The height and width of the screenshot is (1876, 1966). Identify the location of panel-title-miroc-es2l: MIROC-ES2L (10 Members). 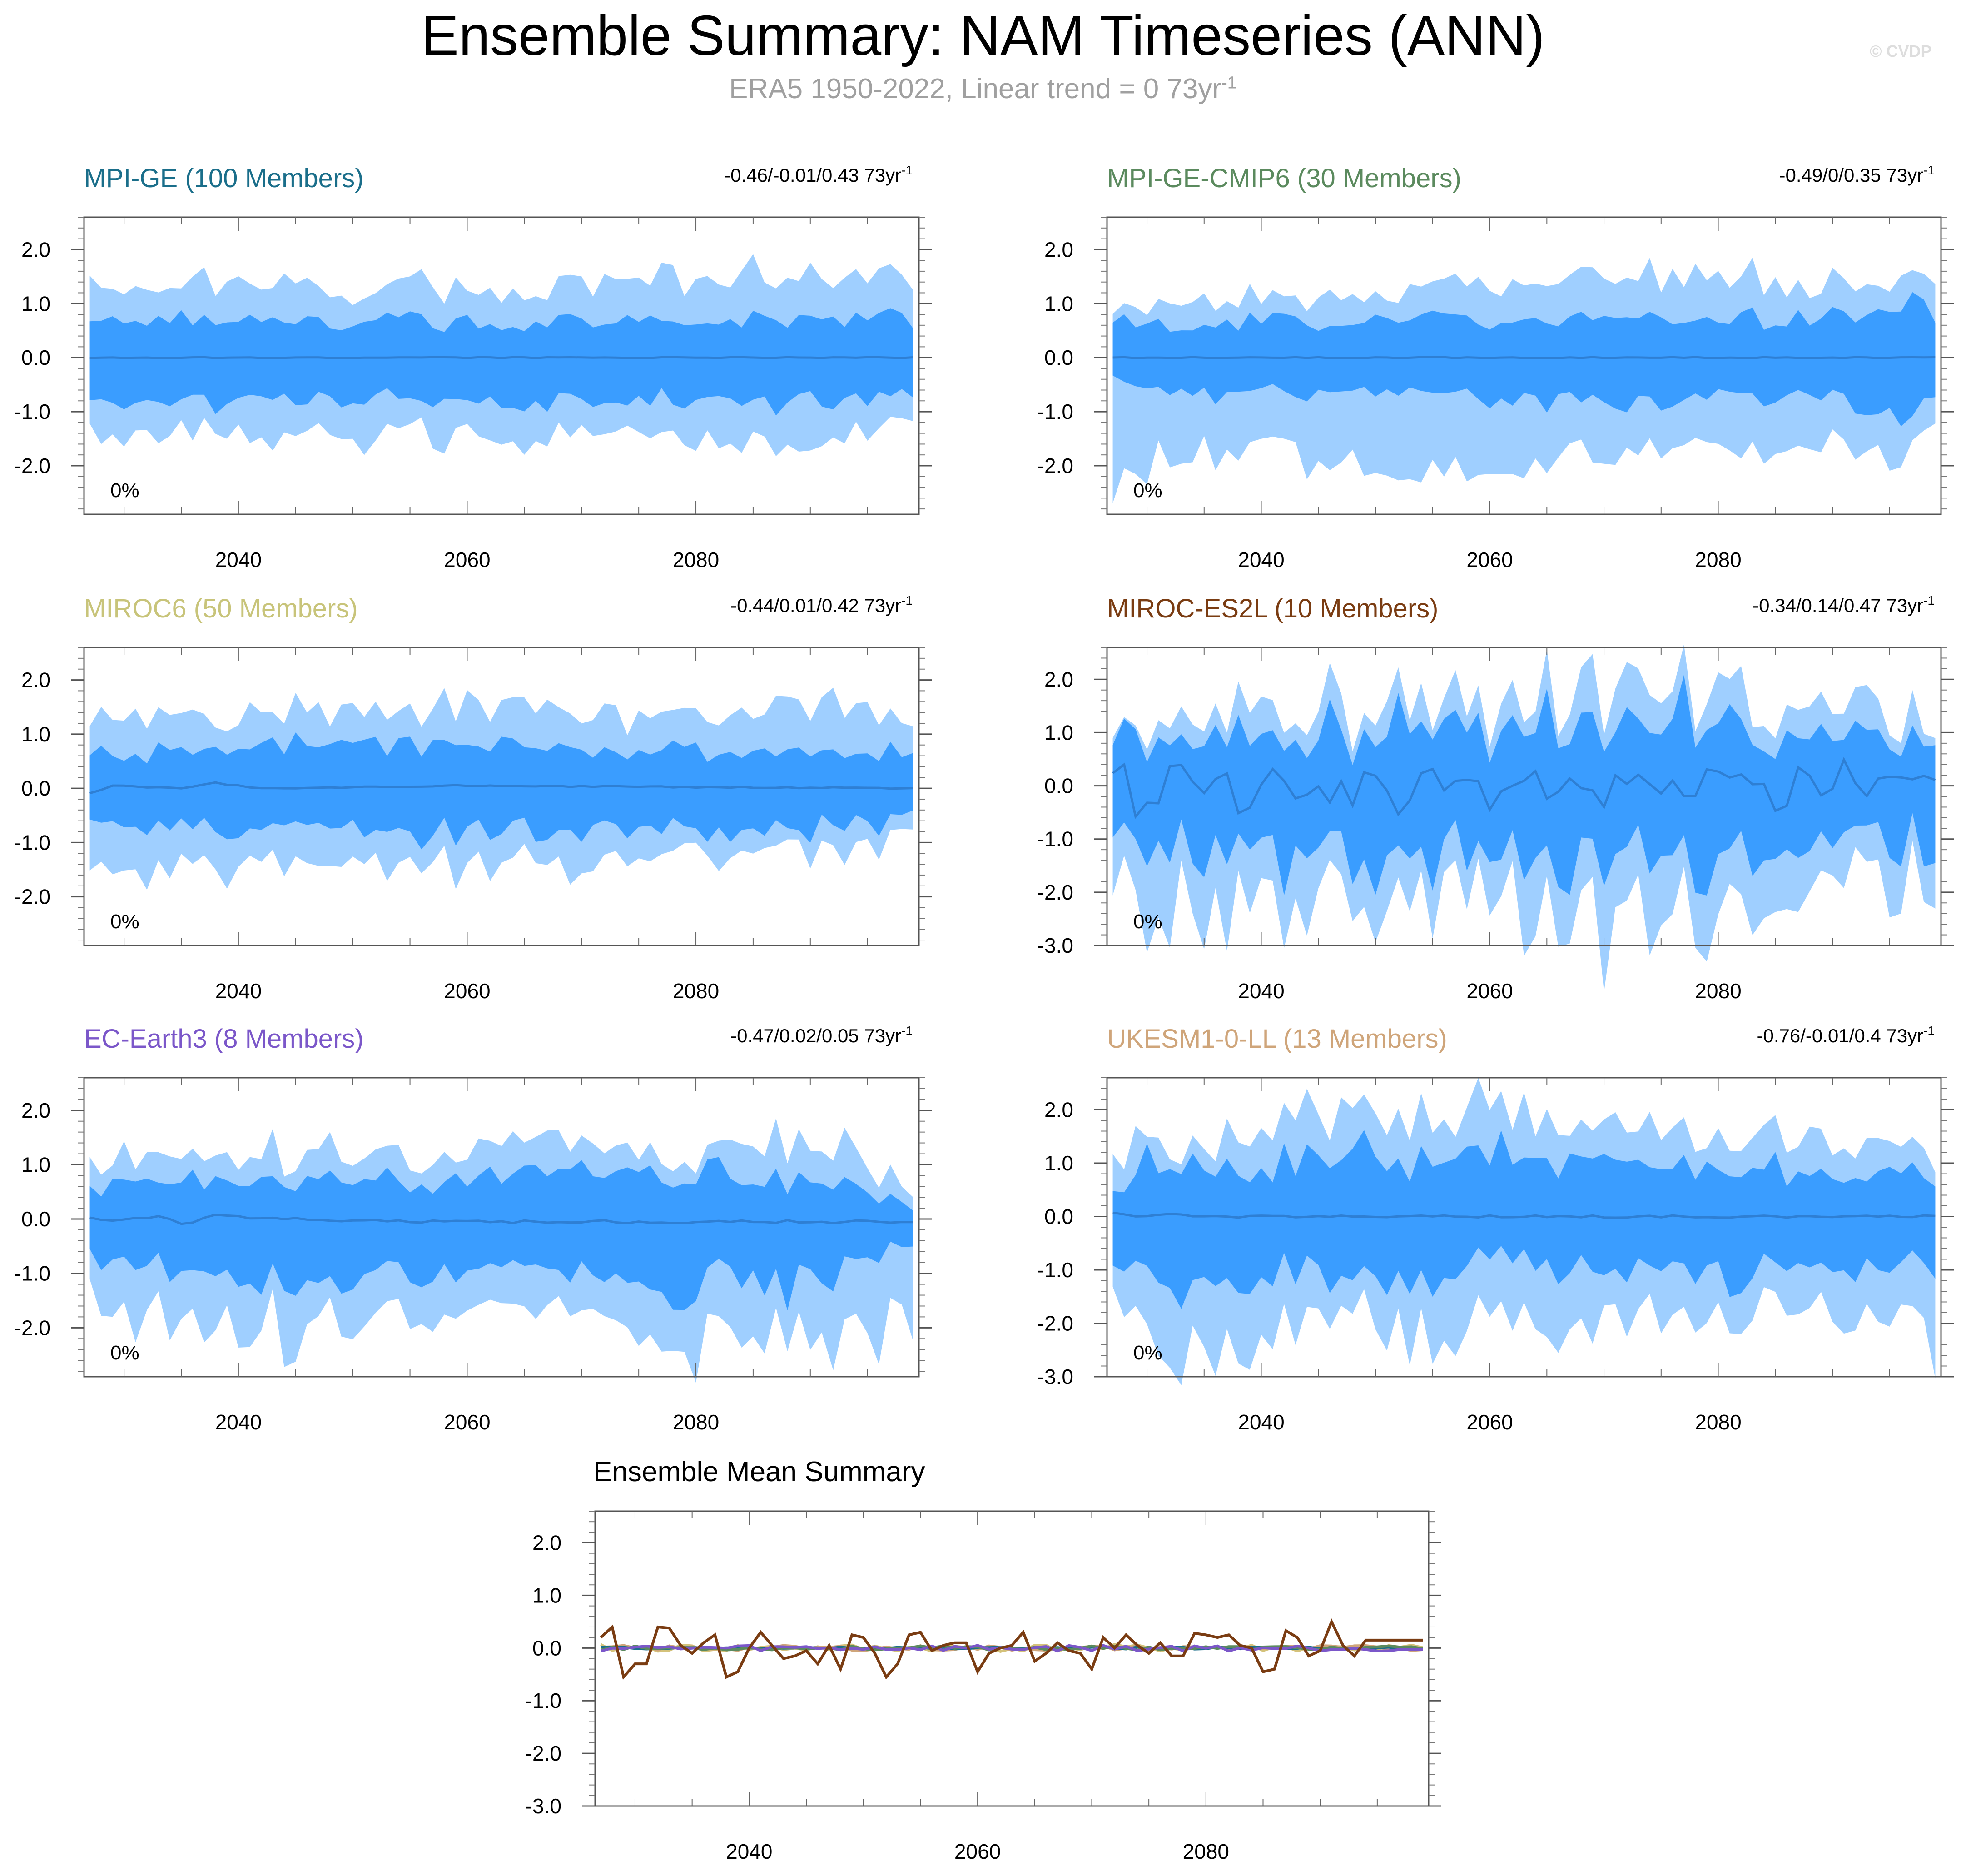
(1272, 609).